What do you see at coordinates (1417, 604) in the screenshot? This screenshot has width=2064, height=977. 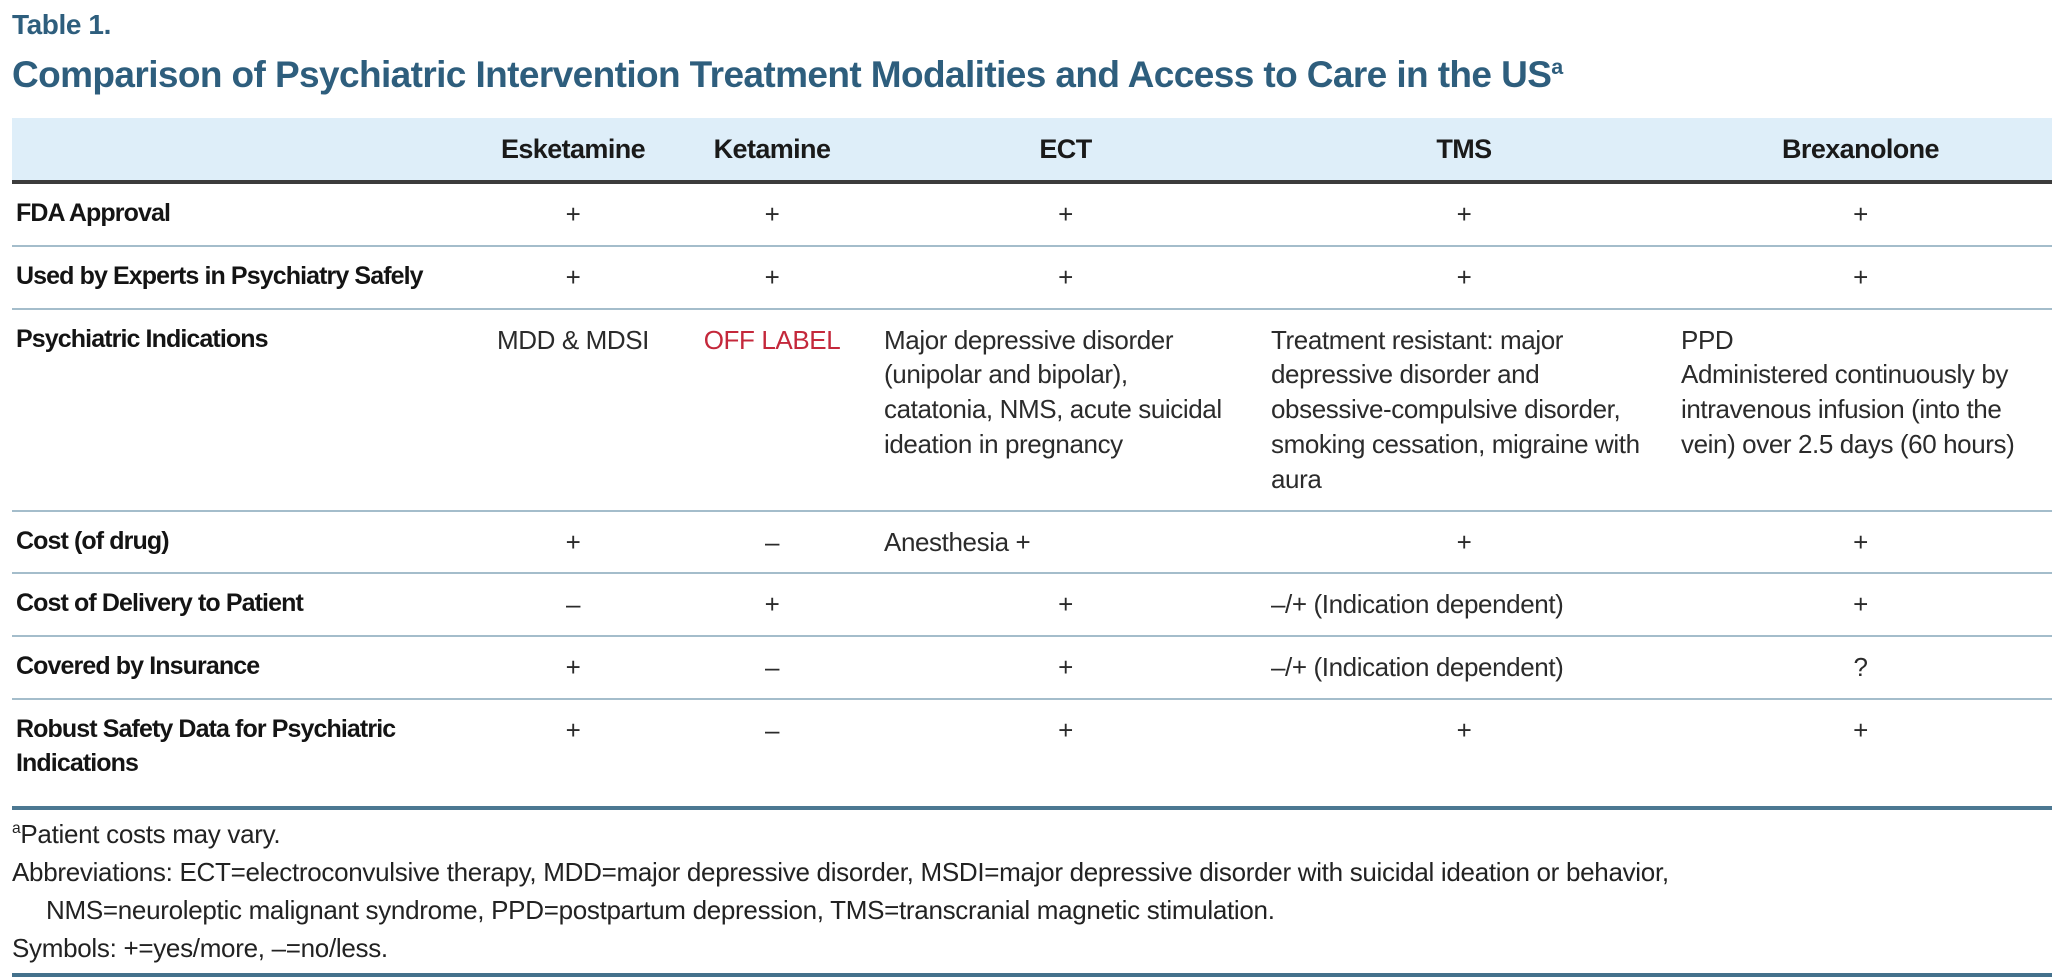 I see `cell-cost-delivery-tms: –/+ (Indication dependent)` at bounding box center [1417, 604].